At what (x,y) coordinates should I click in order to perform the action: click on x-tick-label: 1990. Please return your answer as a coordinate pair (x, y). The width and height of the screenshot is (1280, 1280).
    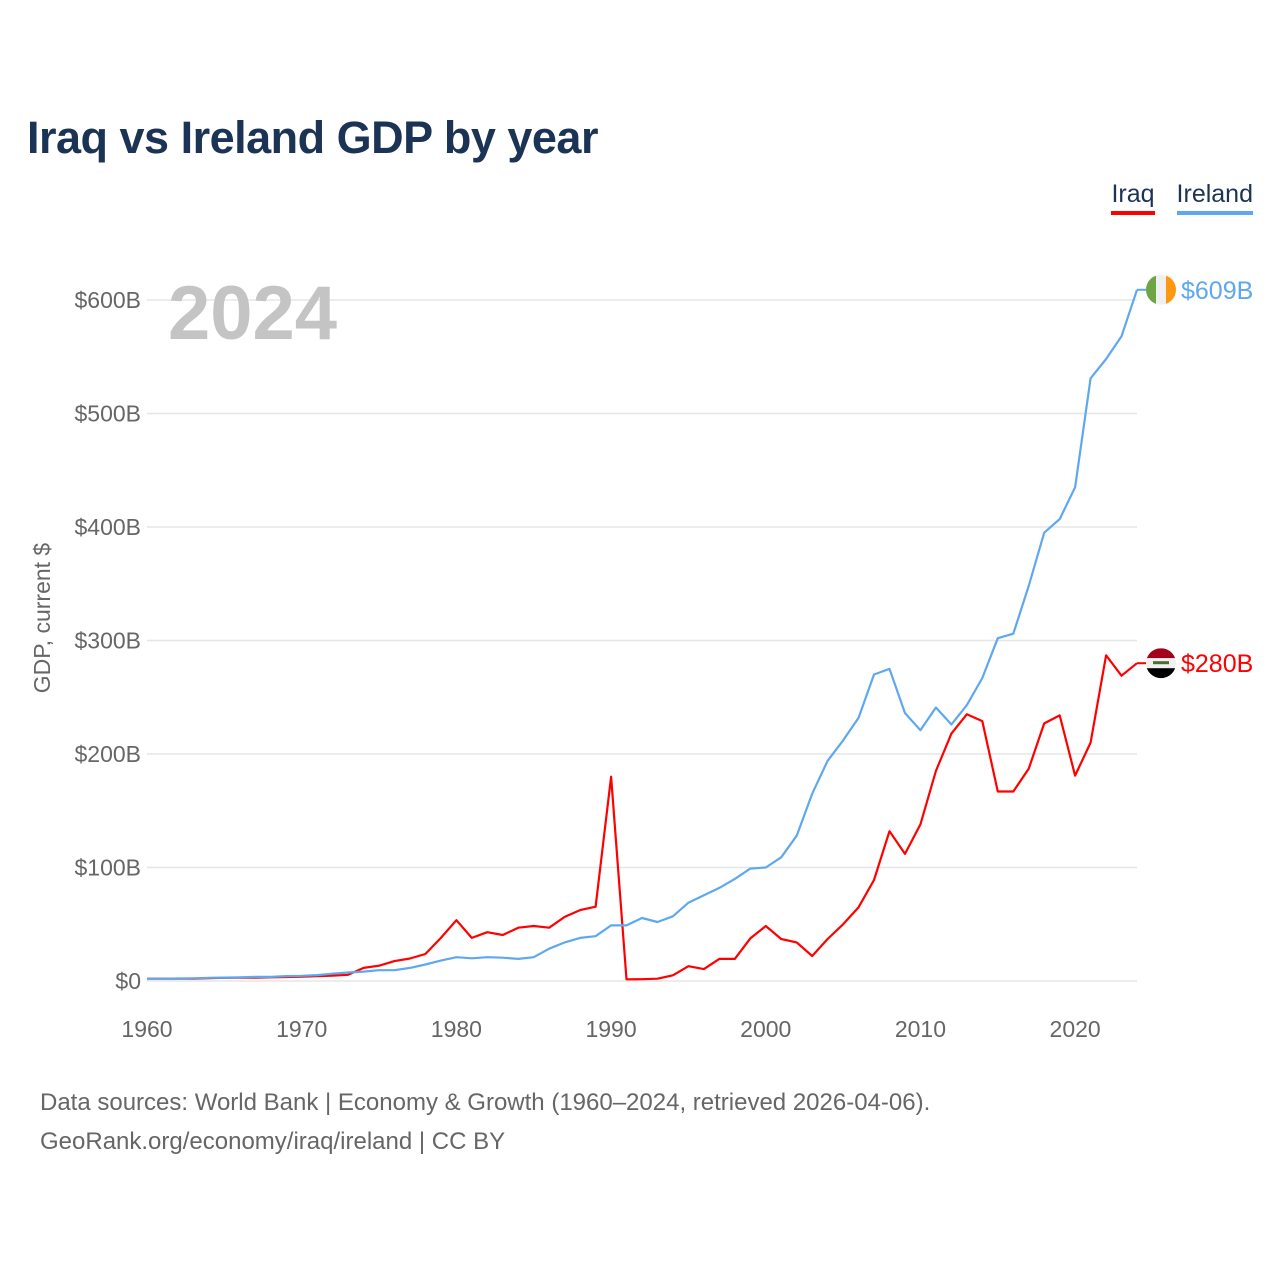
    Looking at the image, I should click on (610, 1029).